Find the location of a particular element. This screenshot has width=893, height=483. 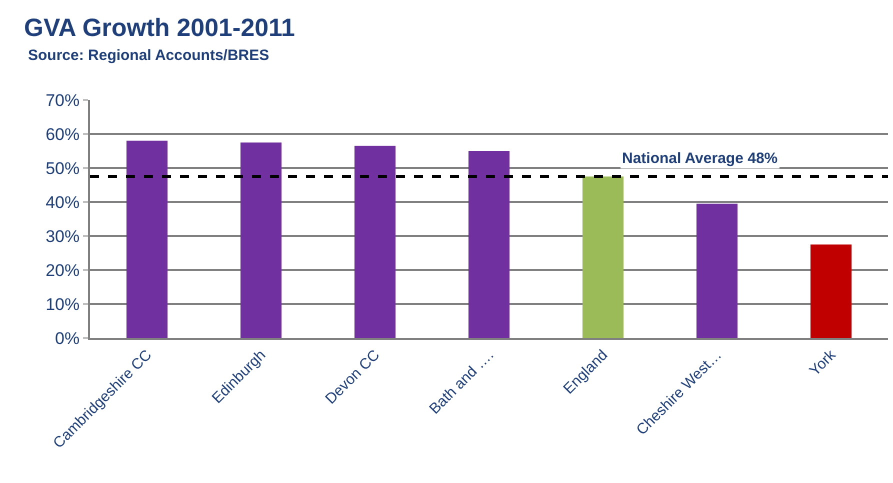

y-tick-label: 20% is located at coordinates (63, 270).